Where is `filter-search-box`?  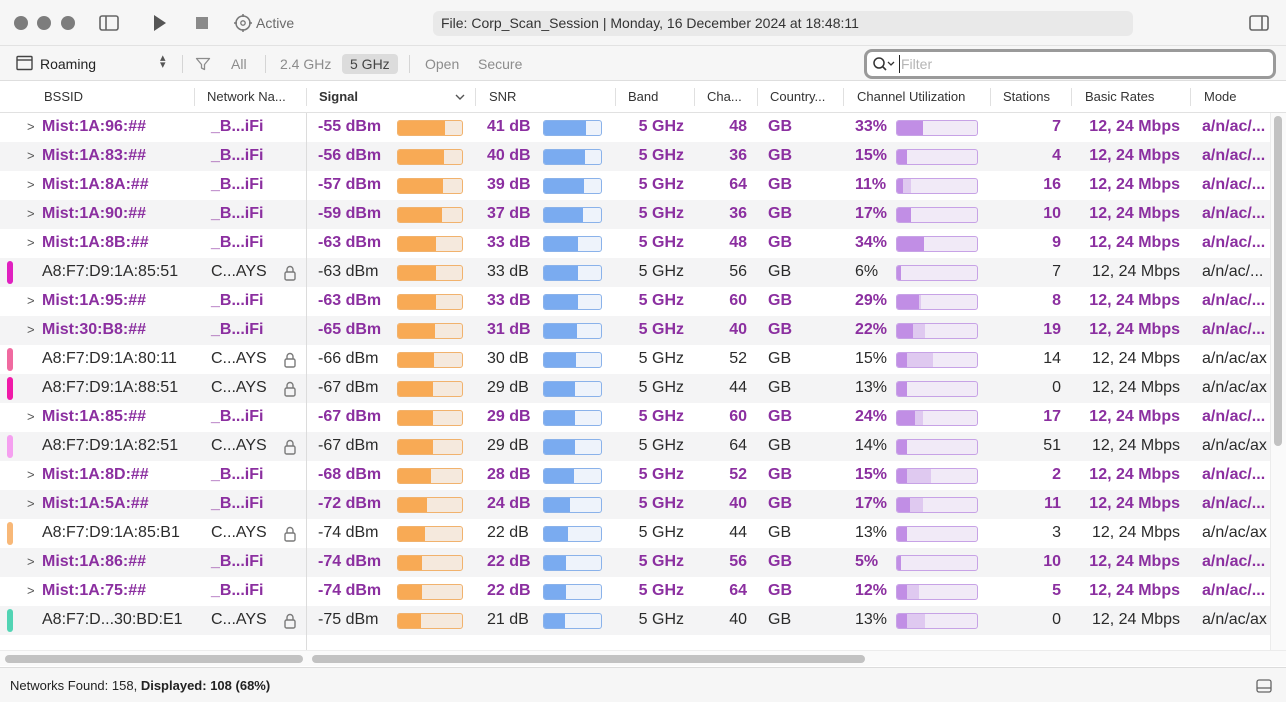
filter-search-box is located at coordinates (1070, 64).